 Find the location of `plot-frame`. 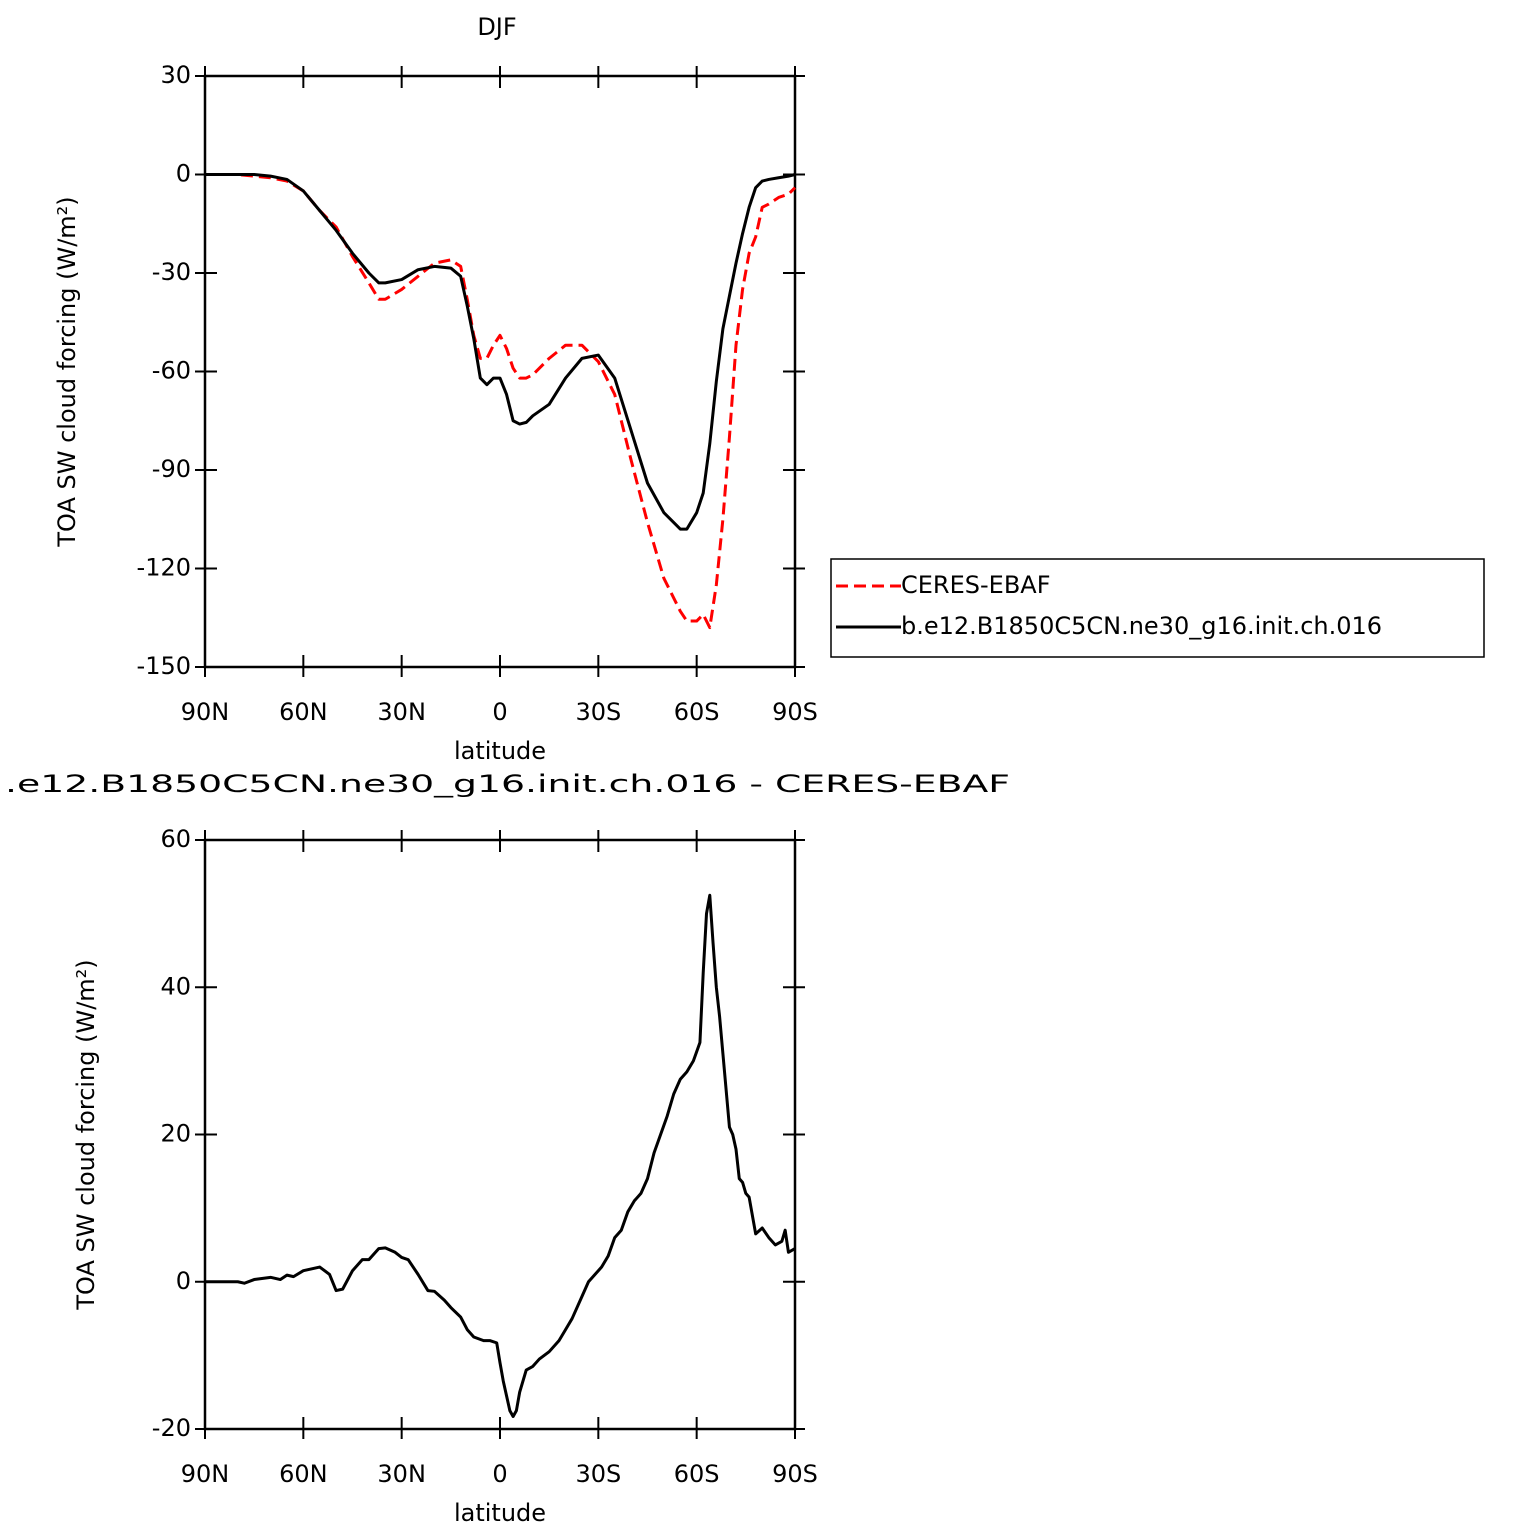

plot-frame is located at coordinates (500, 371).